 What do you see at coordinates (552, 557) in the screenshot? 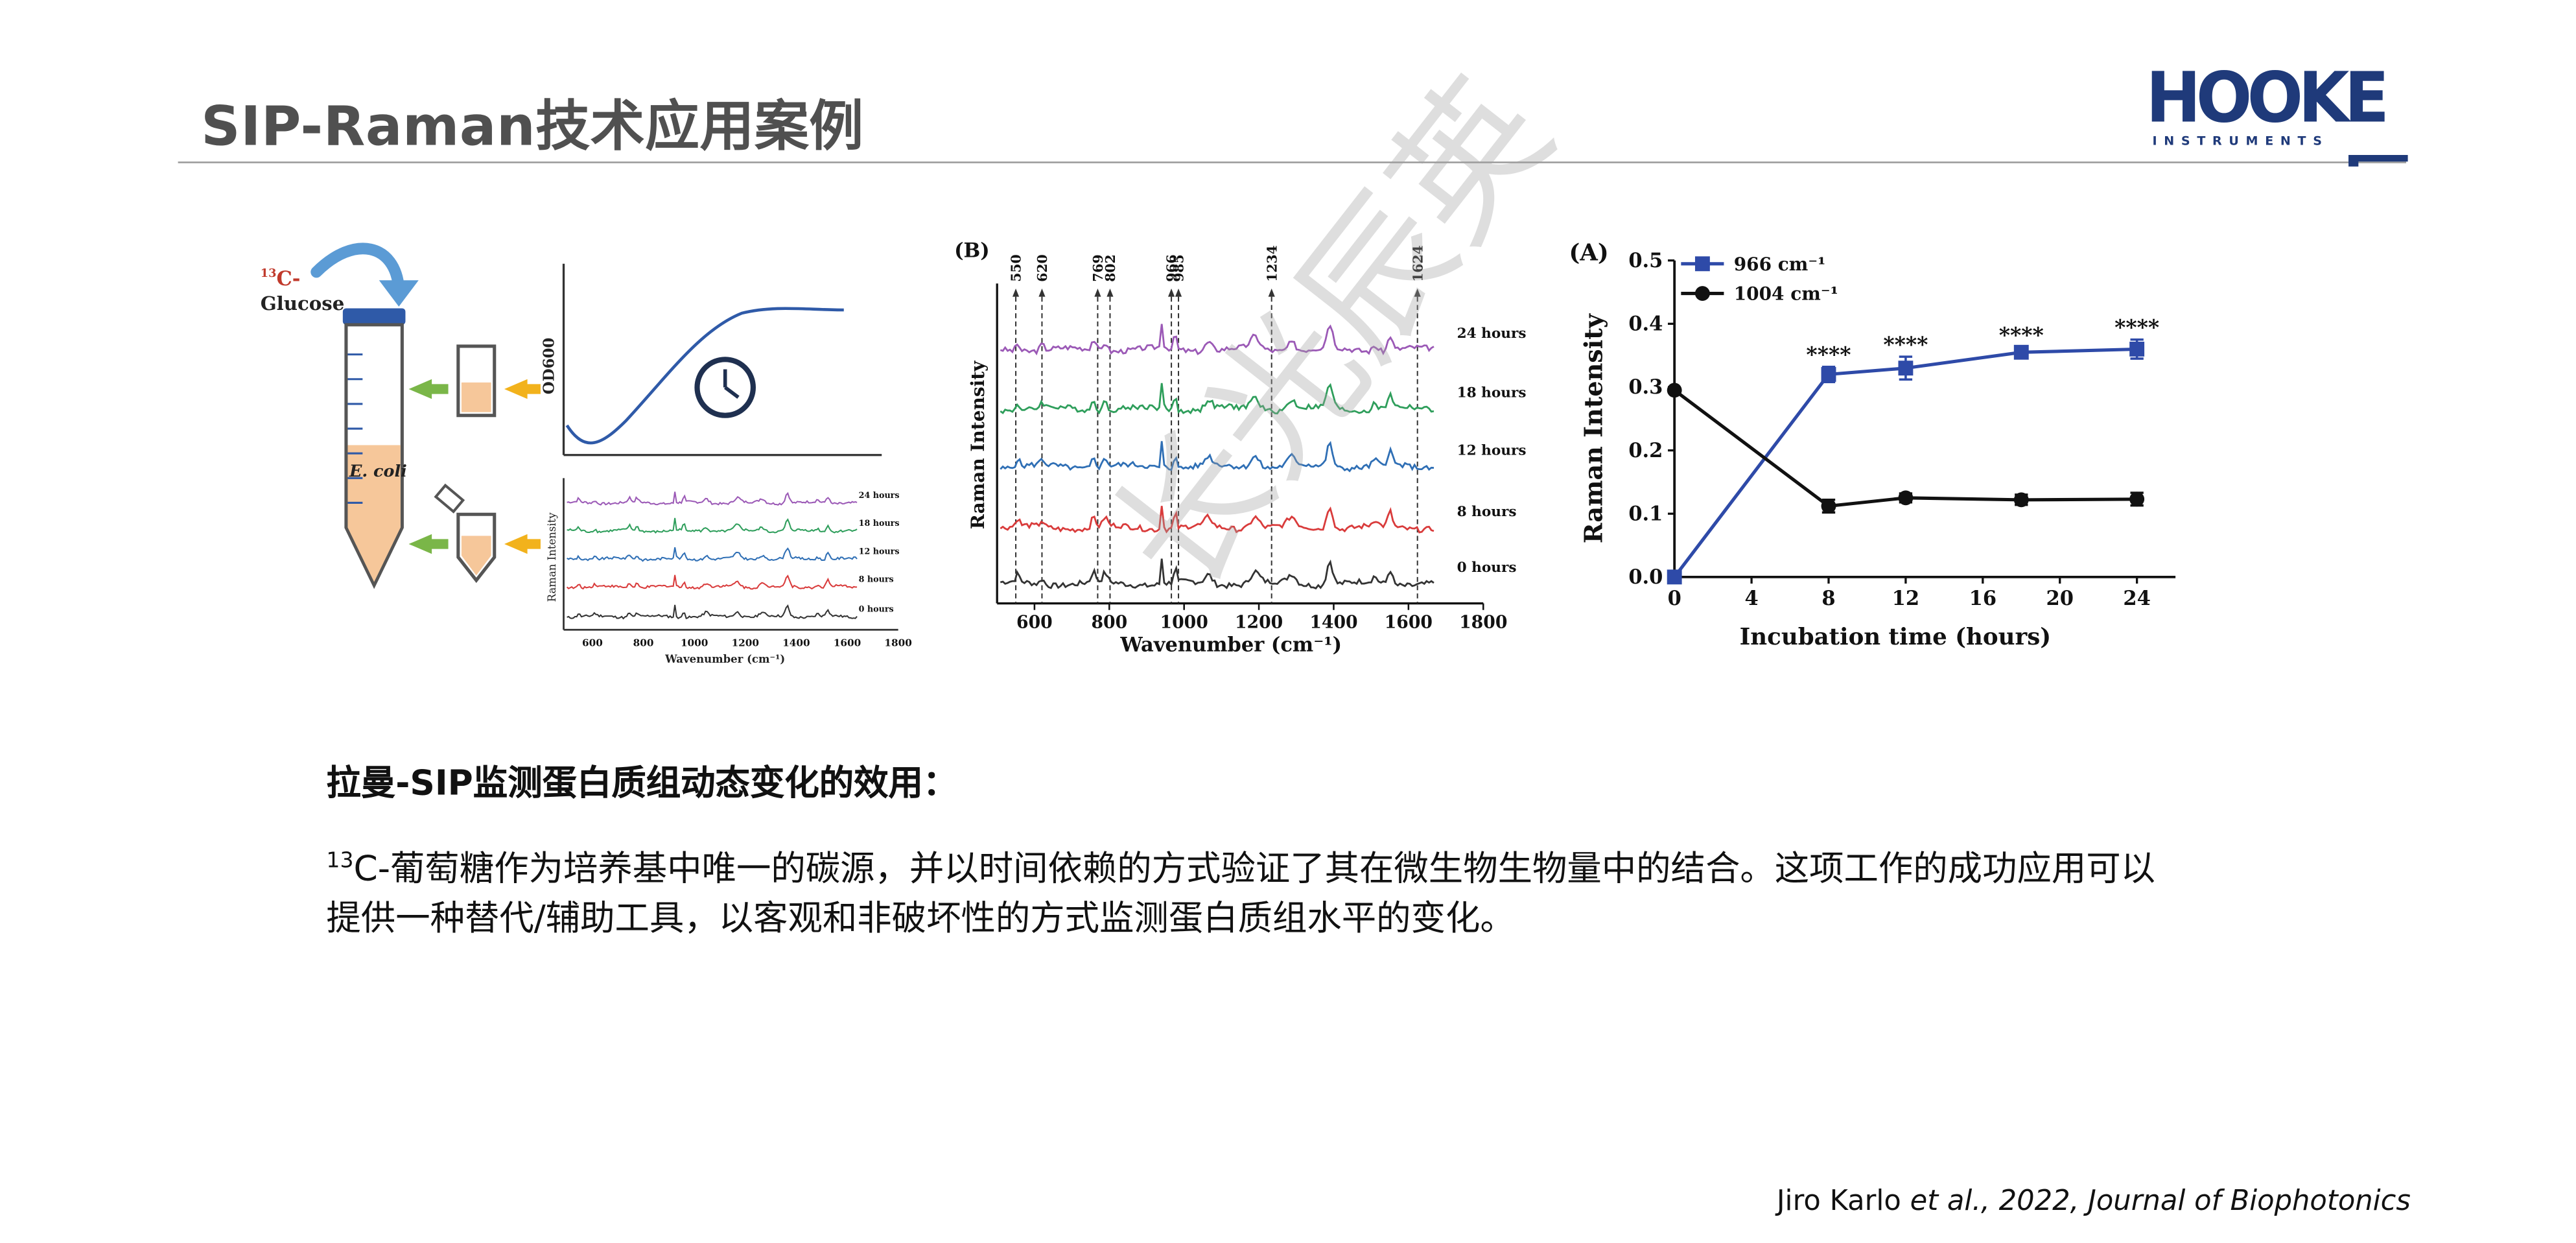
I see `mini-spectra-ylabel: Raman Intensity` at bounding box center [552, 557].